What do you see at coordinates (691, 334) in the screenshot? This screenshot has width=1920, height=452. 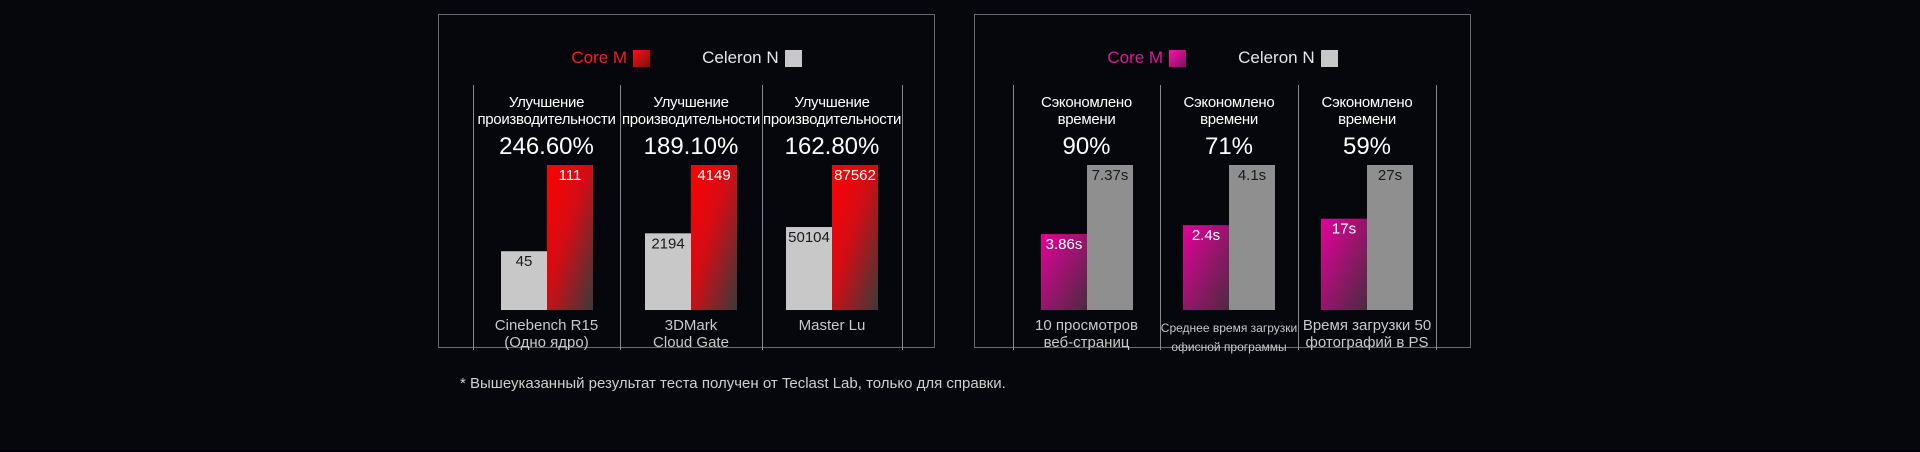 I see `category-label: 3DMark Cloud Gate` at bounding box center [691, 334].